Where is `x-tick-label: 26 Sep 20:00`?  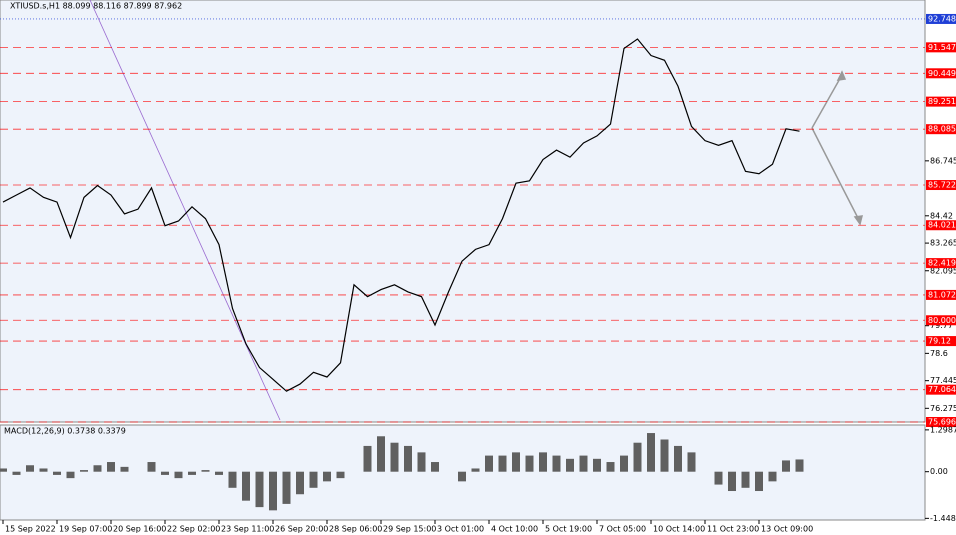
x-tick-label: 26 Sep 20:00 is located at coordinates (301, 529).